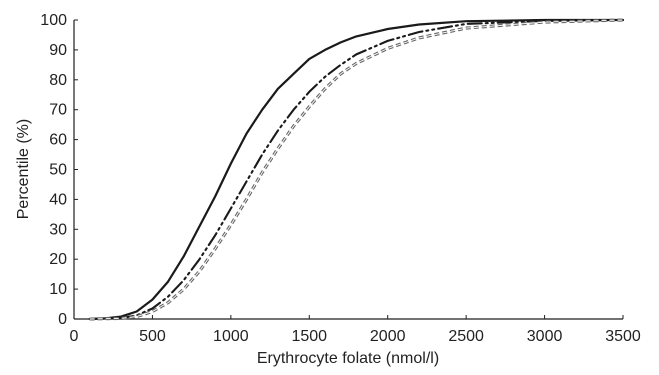 This screenshot has height=375, width=659. What do you see at coordinates (348, 358) in the screenshot?
I see `x-axis-label: Erythrocyte folate (nmol/l)` at bounding box center [348, 358].